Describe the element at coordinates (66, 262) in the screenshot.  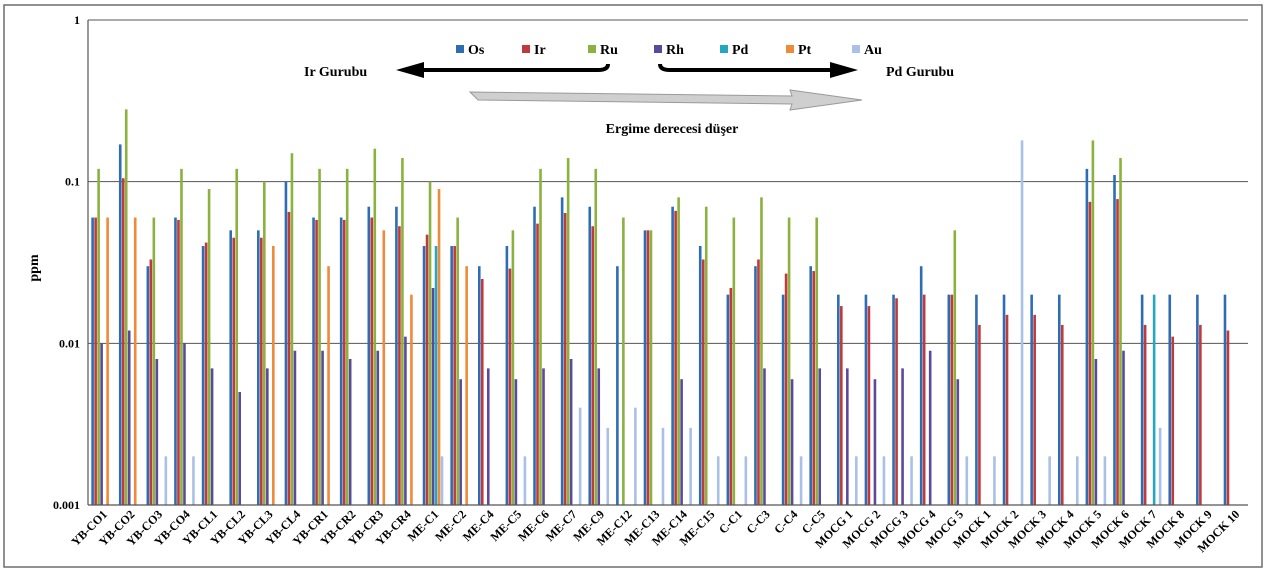
I see `y-tick-labels: 0.001 0.01 0.1 1` at that location.